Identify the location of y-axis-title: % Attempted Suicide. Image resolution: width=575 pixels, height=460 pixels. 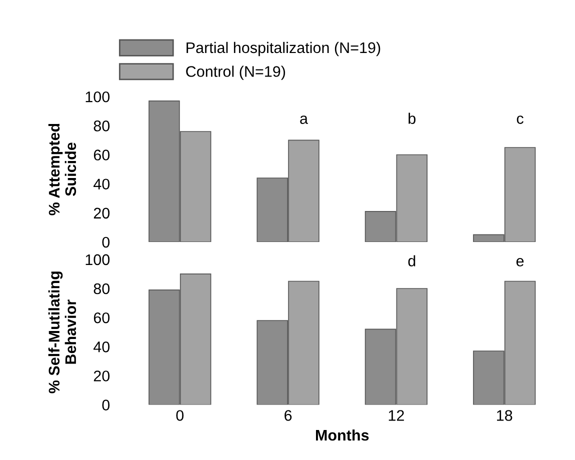
(62, 170).